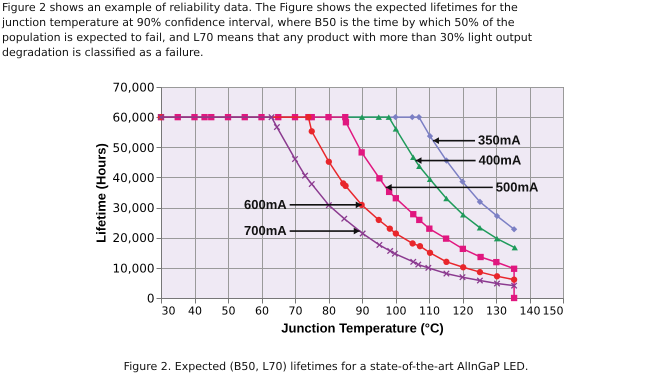 This screenshot has width=652, height=387. What do you see at coordinates (229, 311) in the screenshot?
I see `x-tick-label: 50` at bounding box center [229, 311].